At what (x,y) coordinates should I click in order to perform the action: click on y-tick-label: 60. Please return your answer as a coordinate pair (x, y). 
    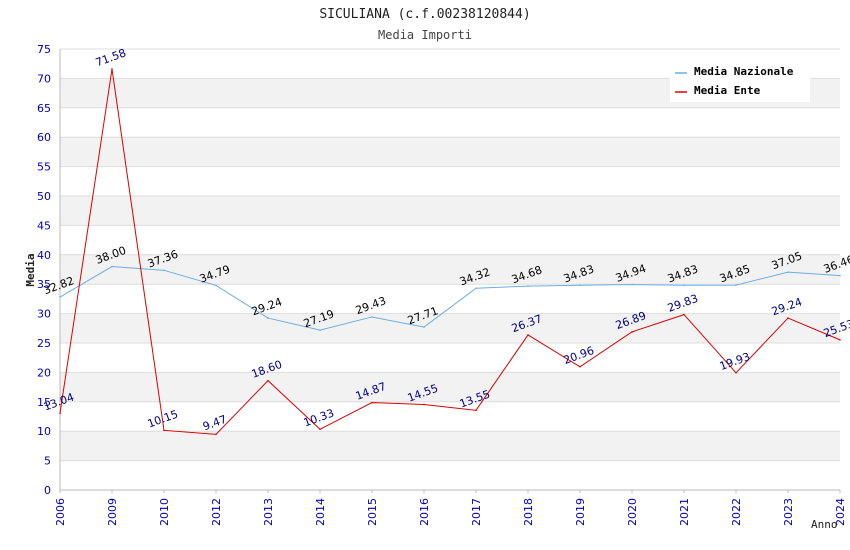
    Looking at the image, I should click on (44, 137).